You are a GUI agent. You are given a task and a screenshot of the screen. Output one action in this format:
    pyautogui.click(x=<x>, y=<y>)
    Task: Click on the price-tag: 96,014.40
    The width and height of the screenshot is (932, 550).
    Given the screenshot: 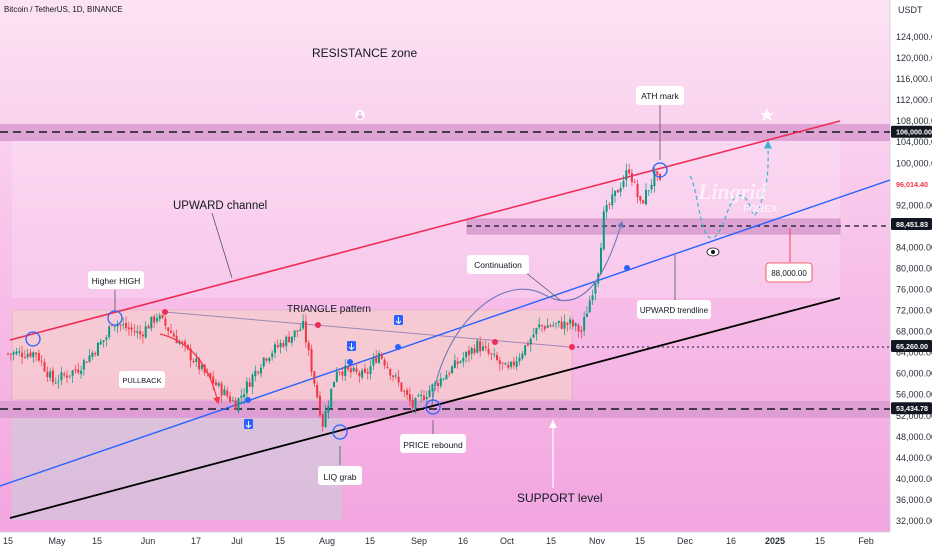 What is the action you would take?
    pyautogui.click(x=911, y=184)
    